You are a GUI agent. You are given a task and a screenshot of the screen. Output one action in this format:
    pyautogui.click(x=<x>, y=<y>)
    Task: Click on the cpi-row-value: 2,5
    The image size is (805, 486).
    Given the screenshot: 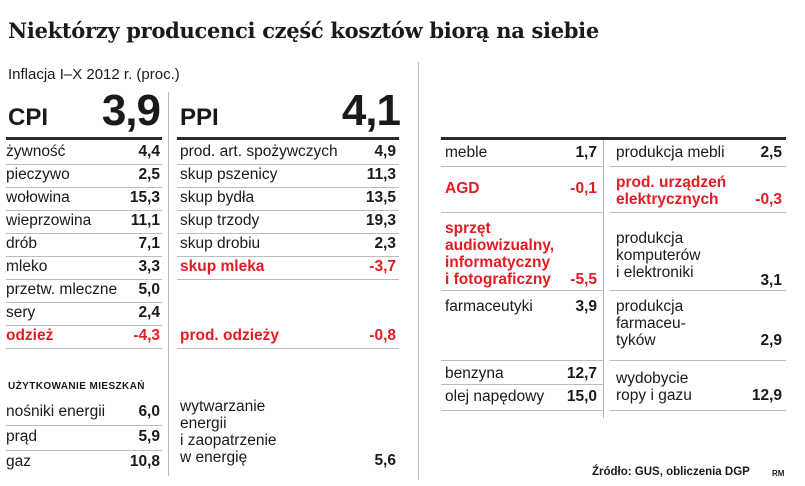 What is the action you would take?
    pyautogui.click(x=149, y=174)
    